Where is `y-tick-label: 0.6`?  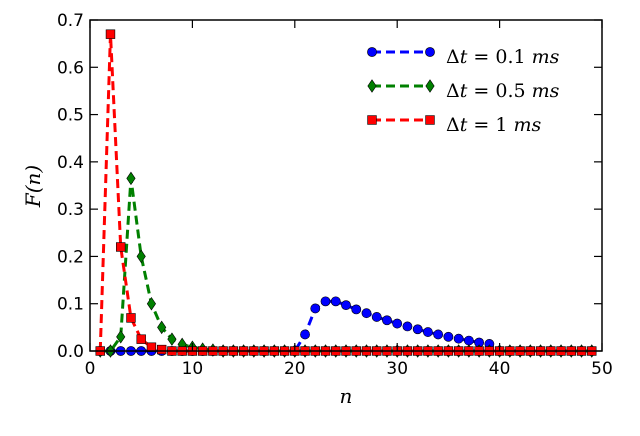
y-tick-label: 0.6 is located at coordinates (70, 68).